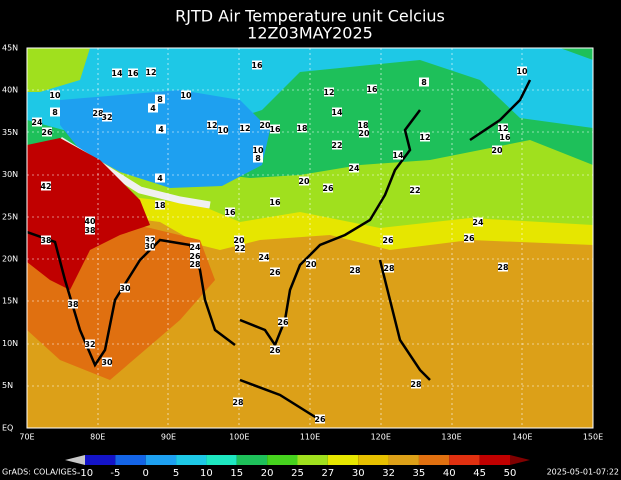  What do you see at coordinates (510, 473) in the screenshot?
I see `colorbar-label: 50` at bounding box center [510, 473].